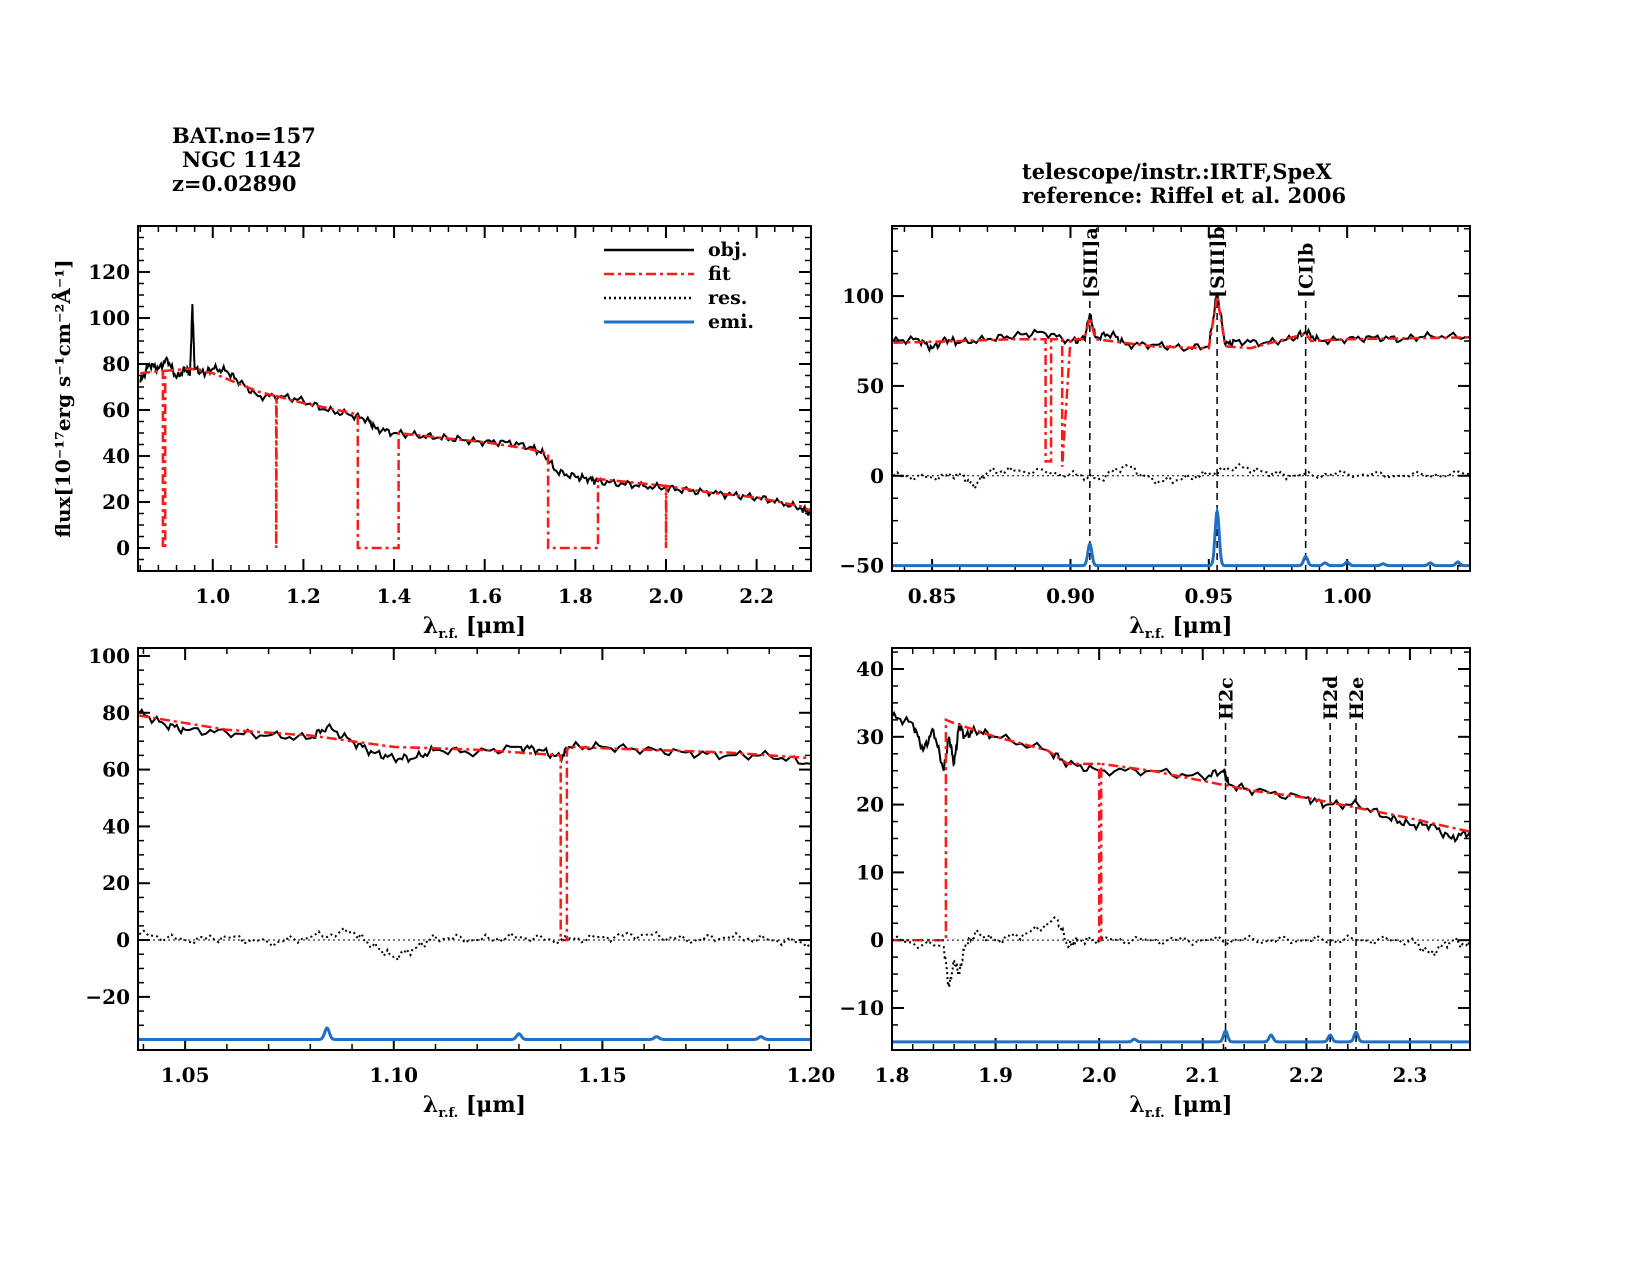 The image size is (1650, 1275). Describe the element at coordinates (244, 135) in the screenshot. I see `bat-number: BAT.no=157` at that location.